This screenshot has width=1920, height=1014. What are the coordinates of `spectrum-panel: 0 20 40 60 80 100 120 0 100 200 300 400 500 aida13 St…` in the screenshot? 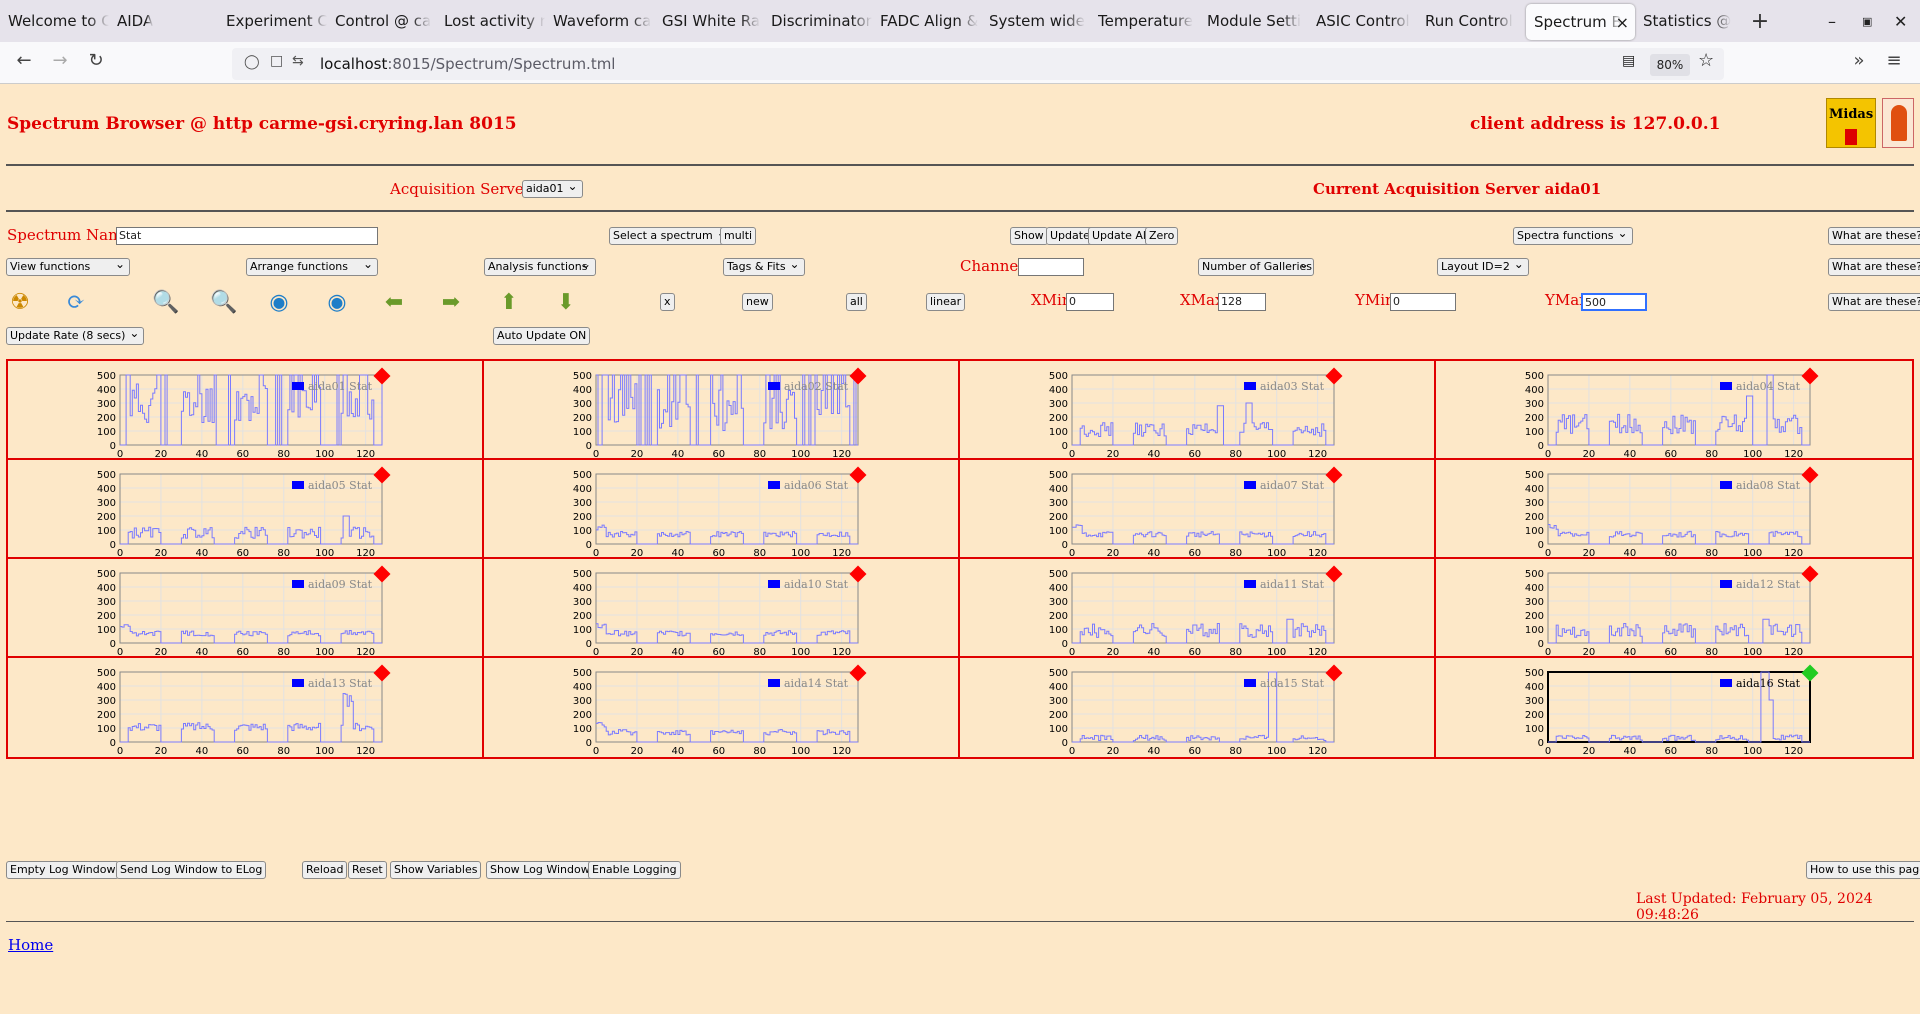 It's located at (246, 707).